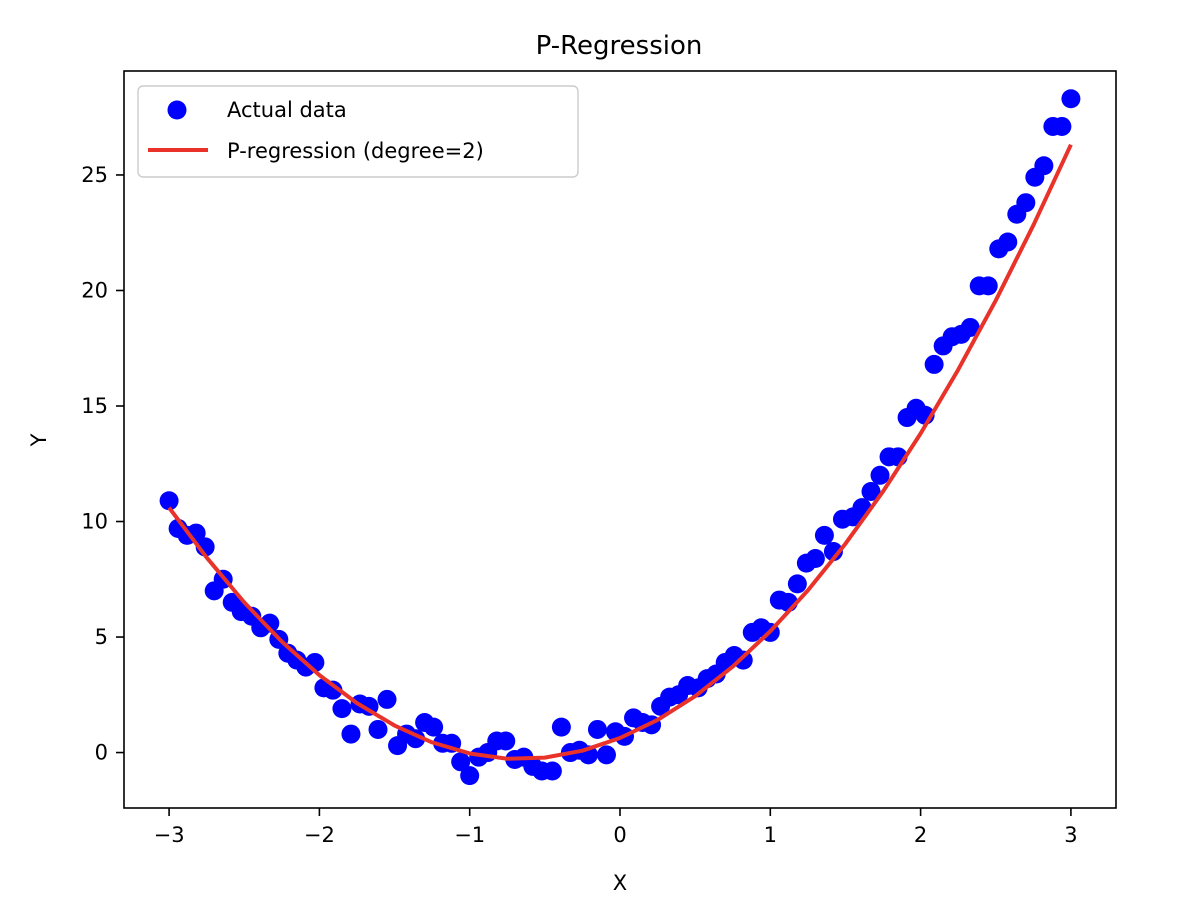 This screenshot has width=1198, height=910. What do you see at coordinates (920, 835) in the screenshot?
I see `x-tick-label: 2` at bounding box center [920, 835].